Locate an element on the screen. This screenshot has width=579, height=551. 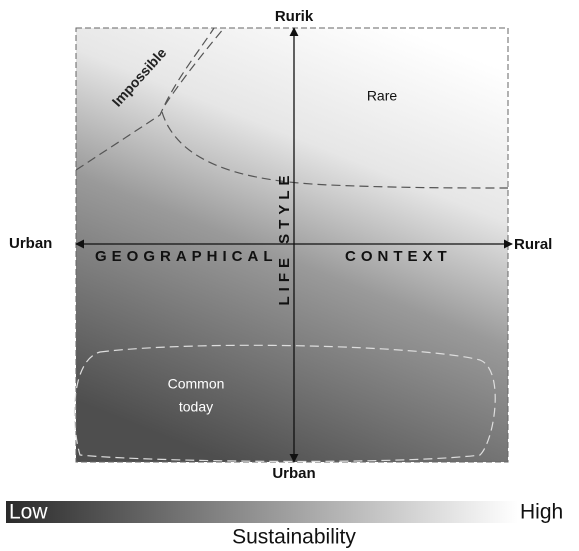
scale-low: Low is located at coordinates (28, 512).